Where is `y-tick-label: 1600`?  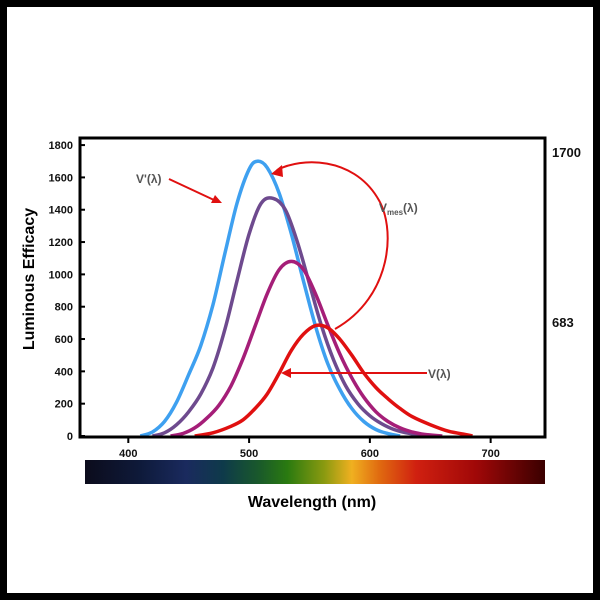
y-tick-label: 1600 is located at coordinates (61, 178).